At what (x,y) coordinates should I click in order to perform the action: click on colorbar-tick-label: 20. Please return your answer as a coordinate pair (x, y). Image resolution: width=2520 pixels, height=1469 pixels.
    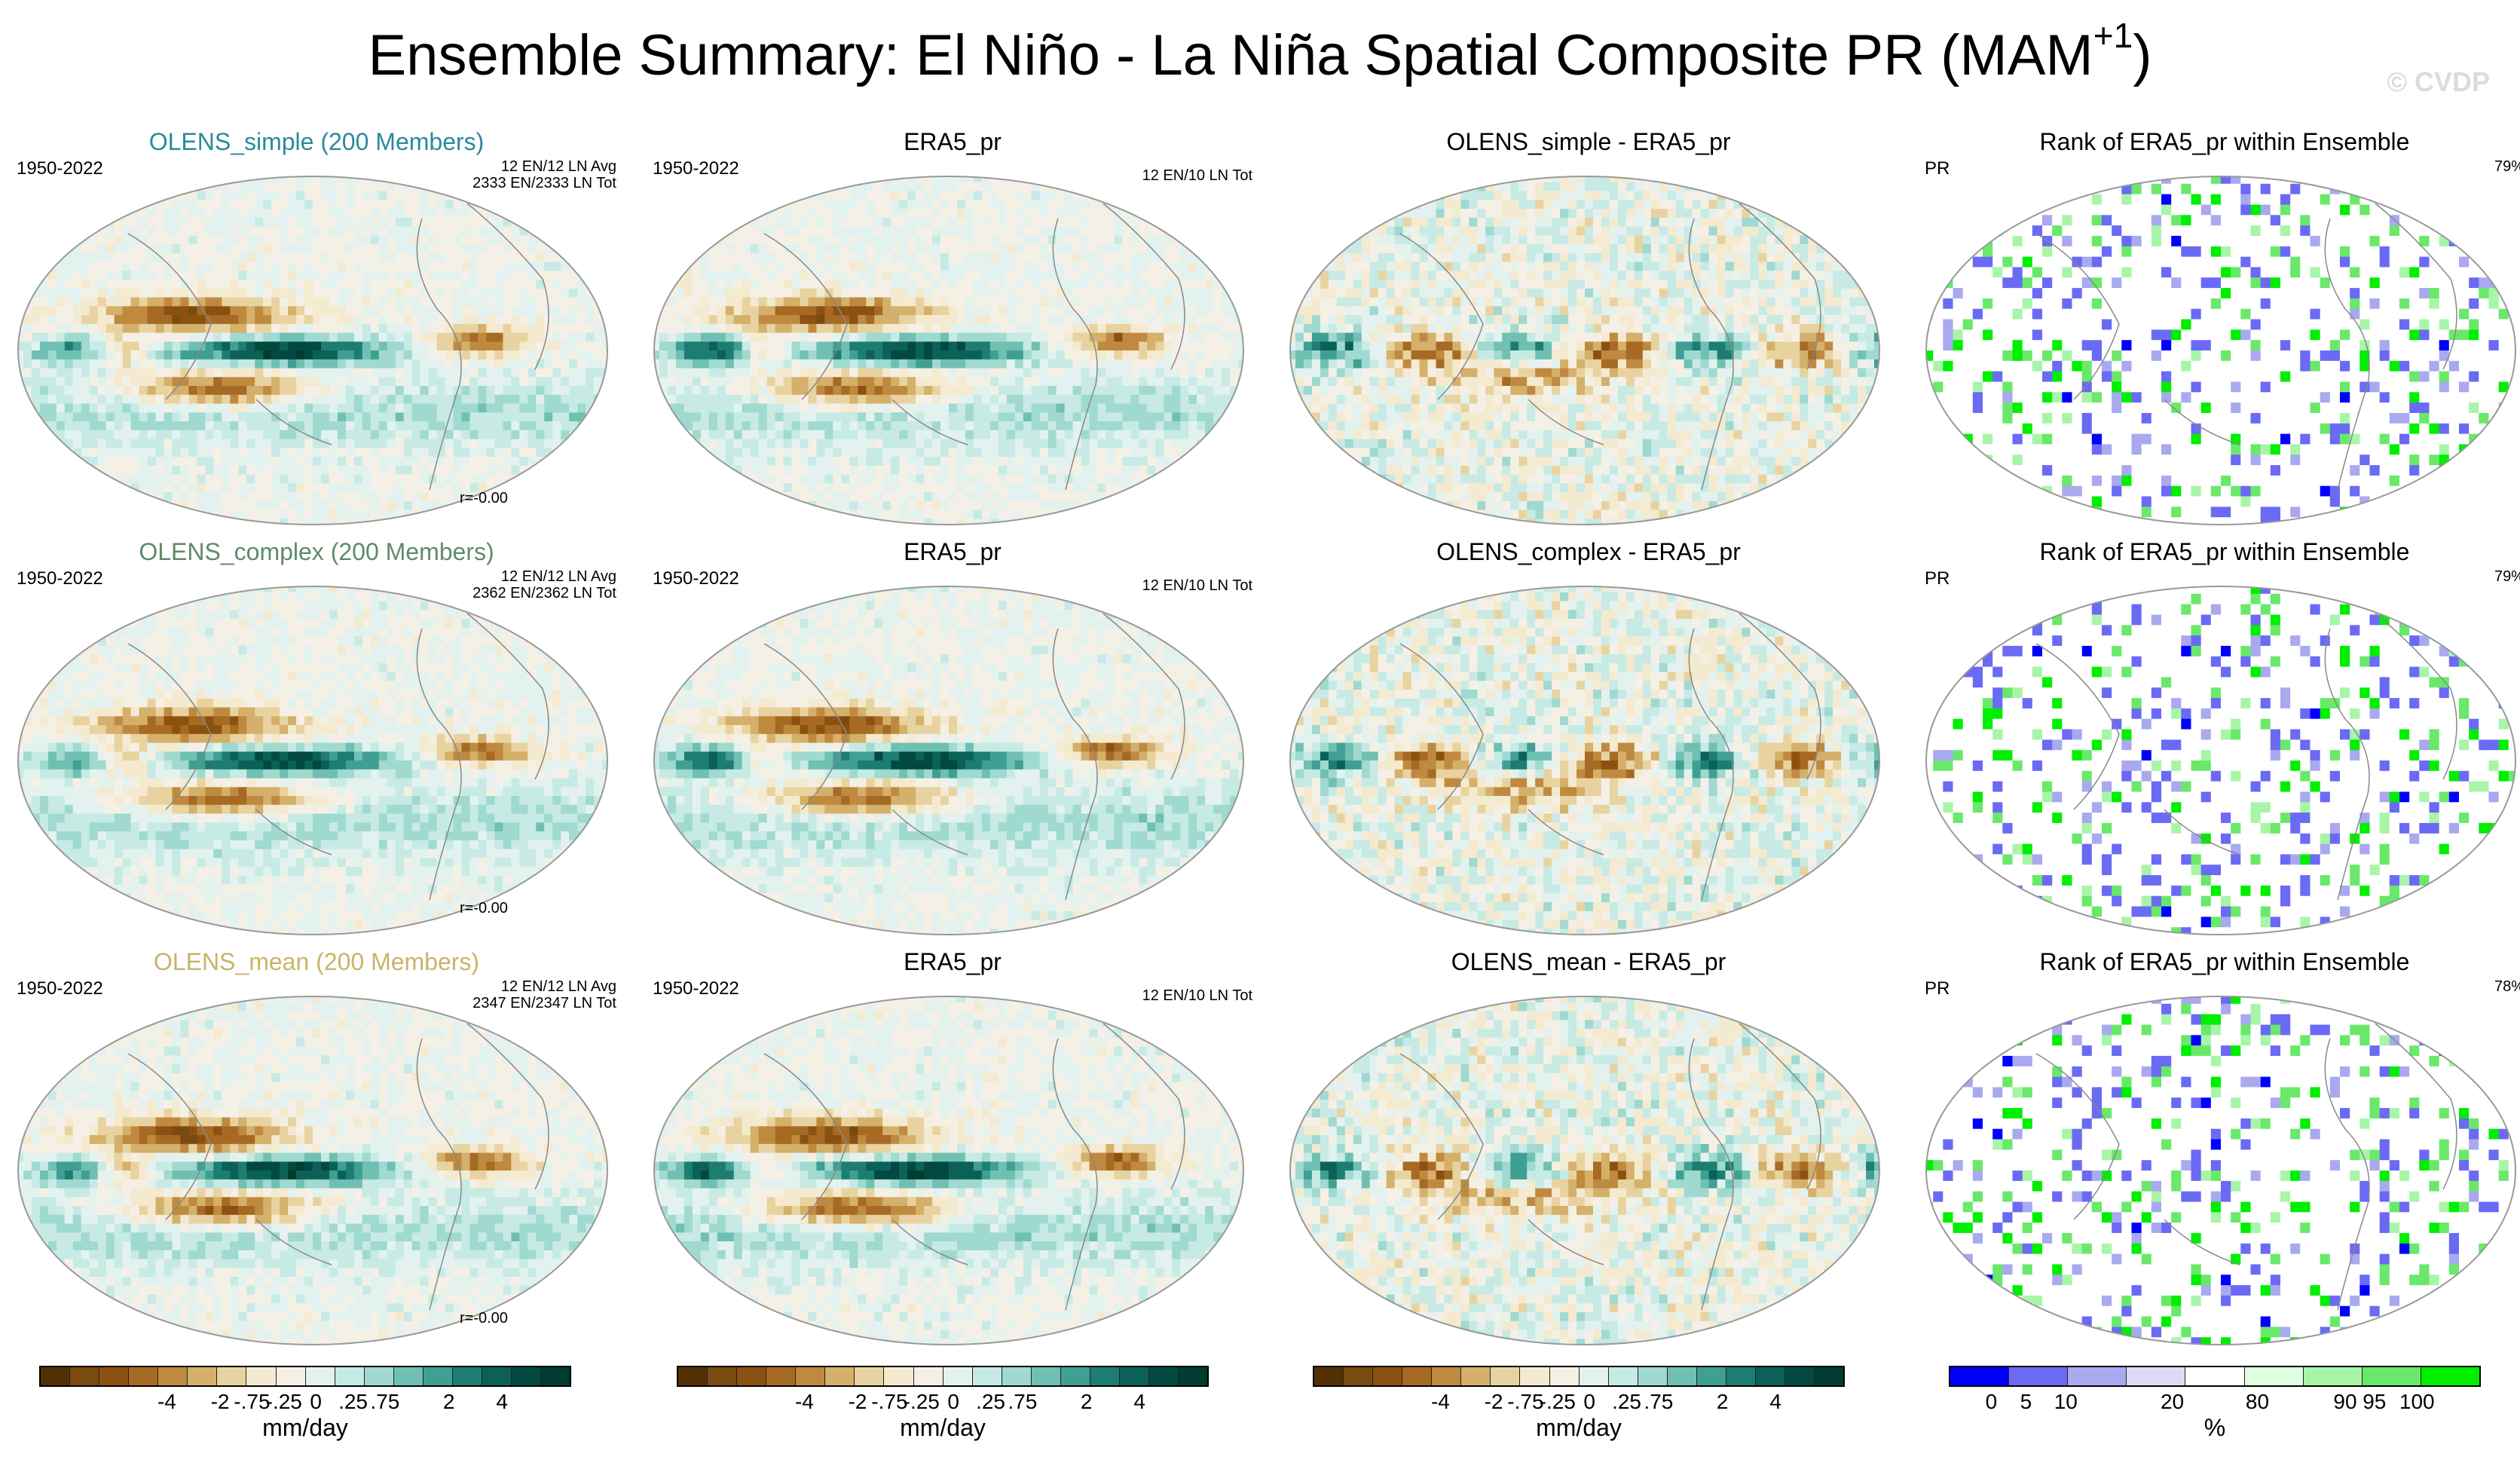
    Looking at the image, I should click on (2172, 1402).